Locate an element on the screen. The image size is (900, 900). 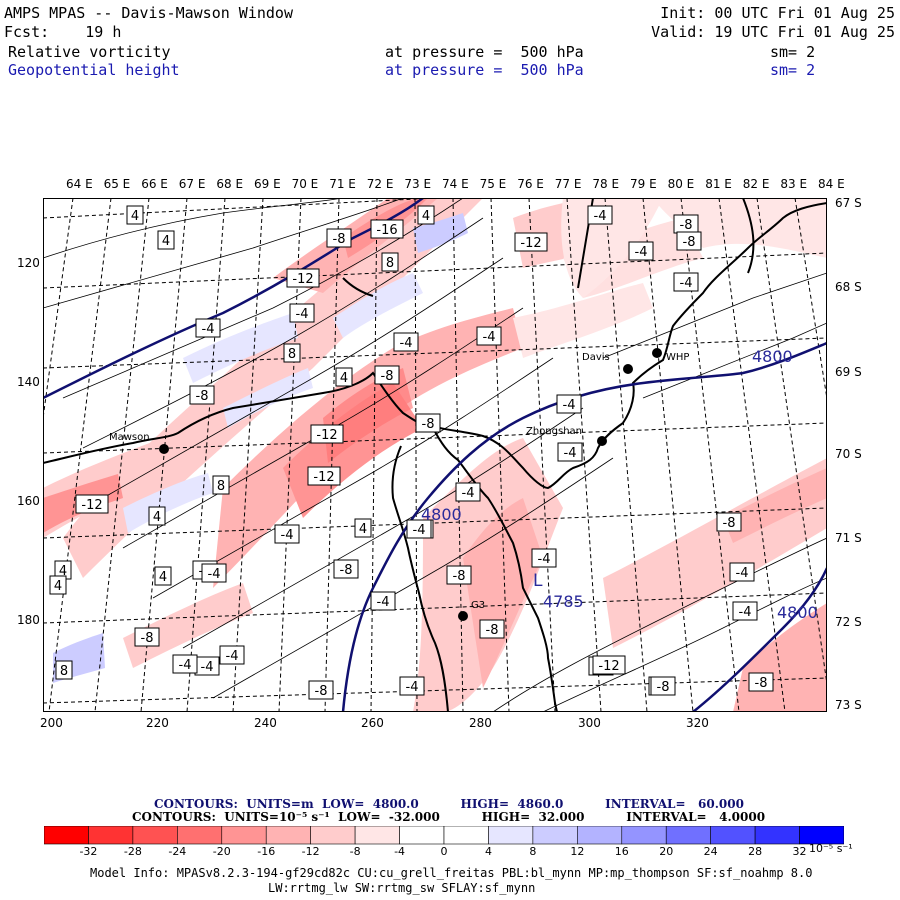
colorbar-tick-label: 8 is located at coordinates (533, 851).